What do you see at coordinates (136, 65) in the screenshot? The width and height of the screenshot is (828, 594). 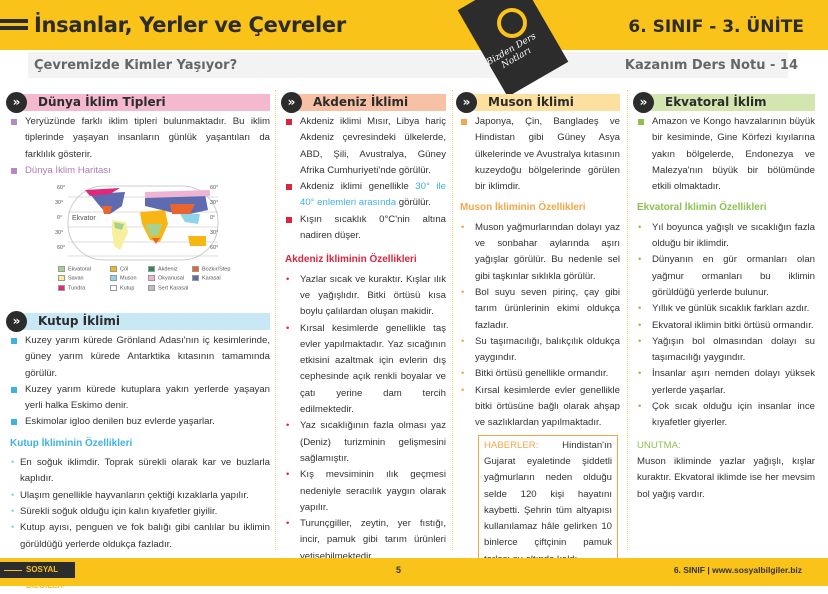 I see `page-subtitle: Çevremizde Kimler Yaşıyor?` at bounding box center [136, 65].